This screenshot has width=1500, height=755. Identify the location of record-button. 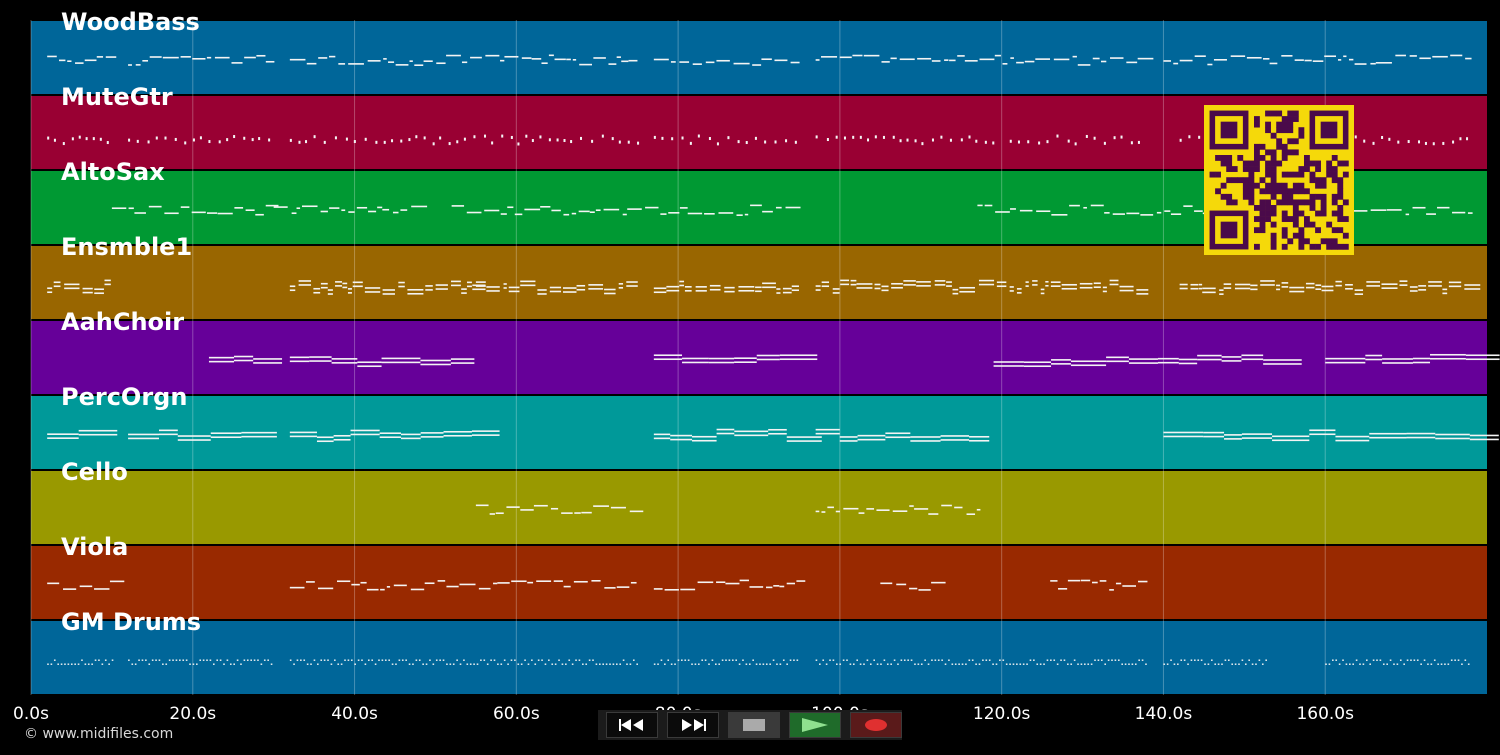
(876, 725).